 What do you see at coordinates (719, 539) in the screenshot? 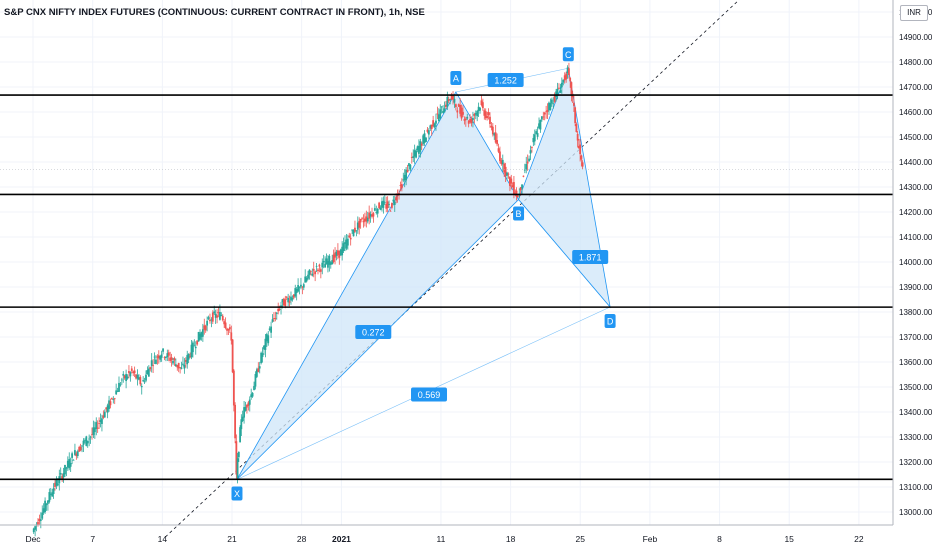
I see `x-tick-label: 8` at bounding box center [719, 539].